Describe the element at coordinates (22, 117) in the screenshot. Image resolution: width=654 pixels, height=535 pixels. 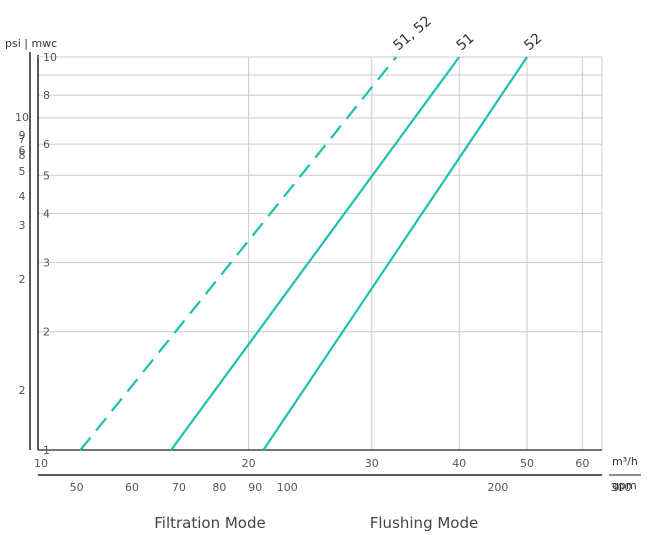
I see `y-psi-tick-label: 10` at that location.